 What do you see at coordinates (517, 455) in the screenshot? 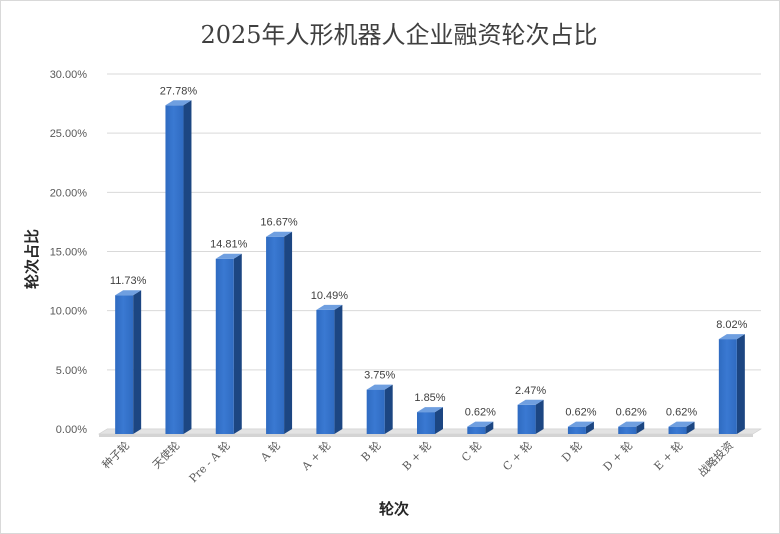
I see `x-tick-label: C + 轮` at bounding box center [517, 455].